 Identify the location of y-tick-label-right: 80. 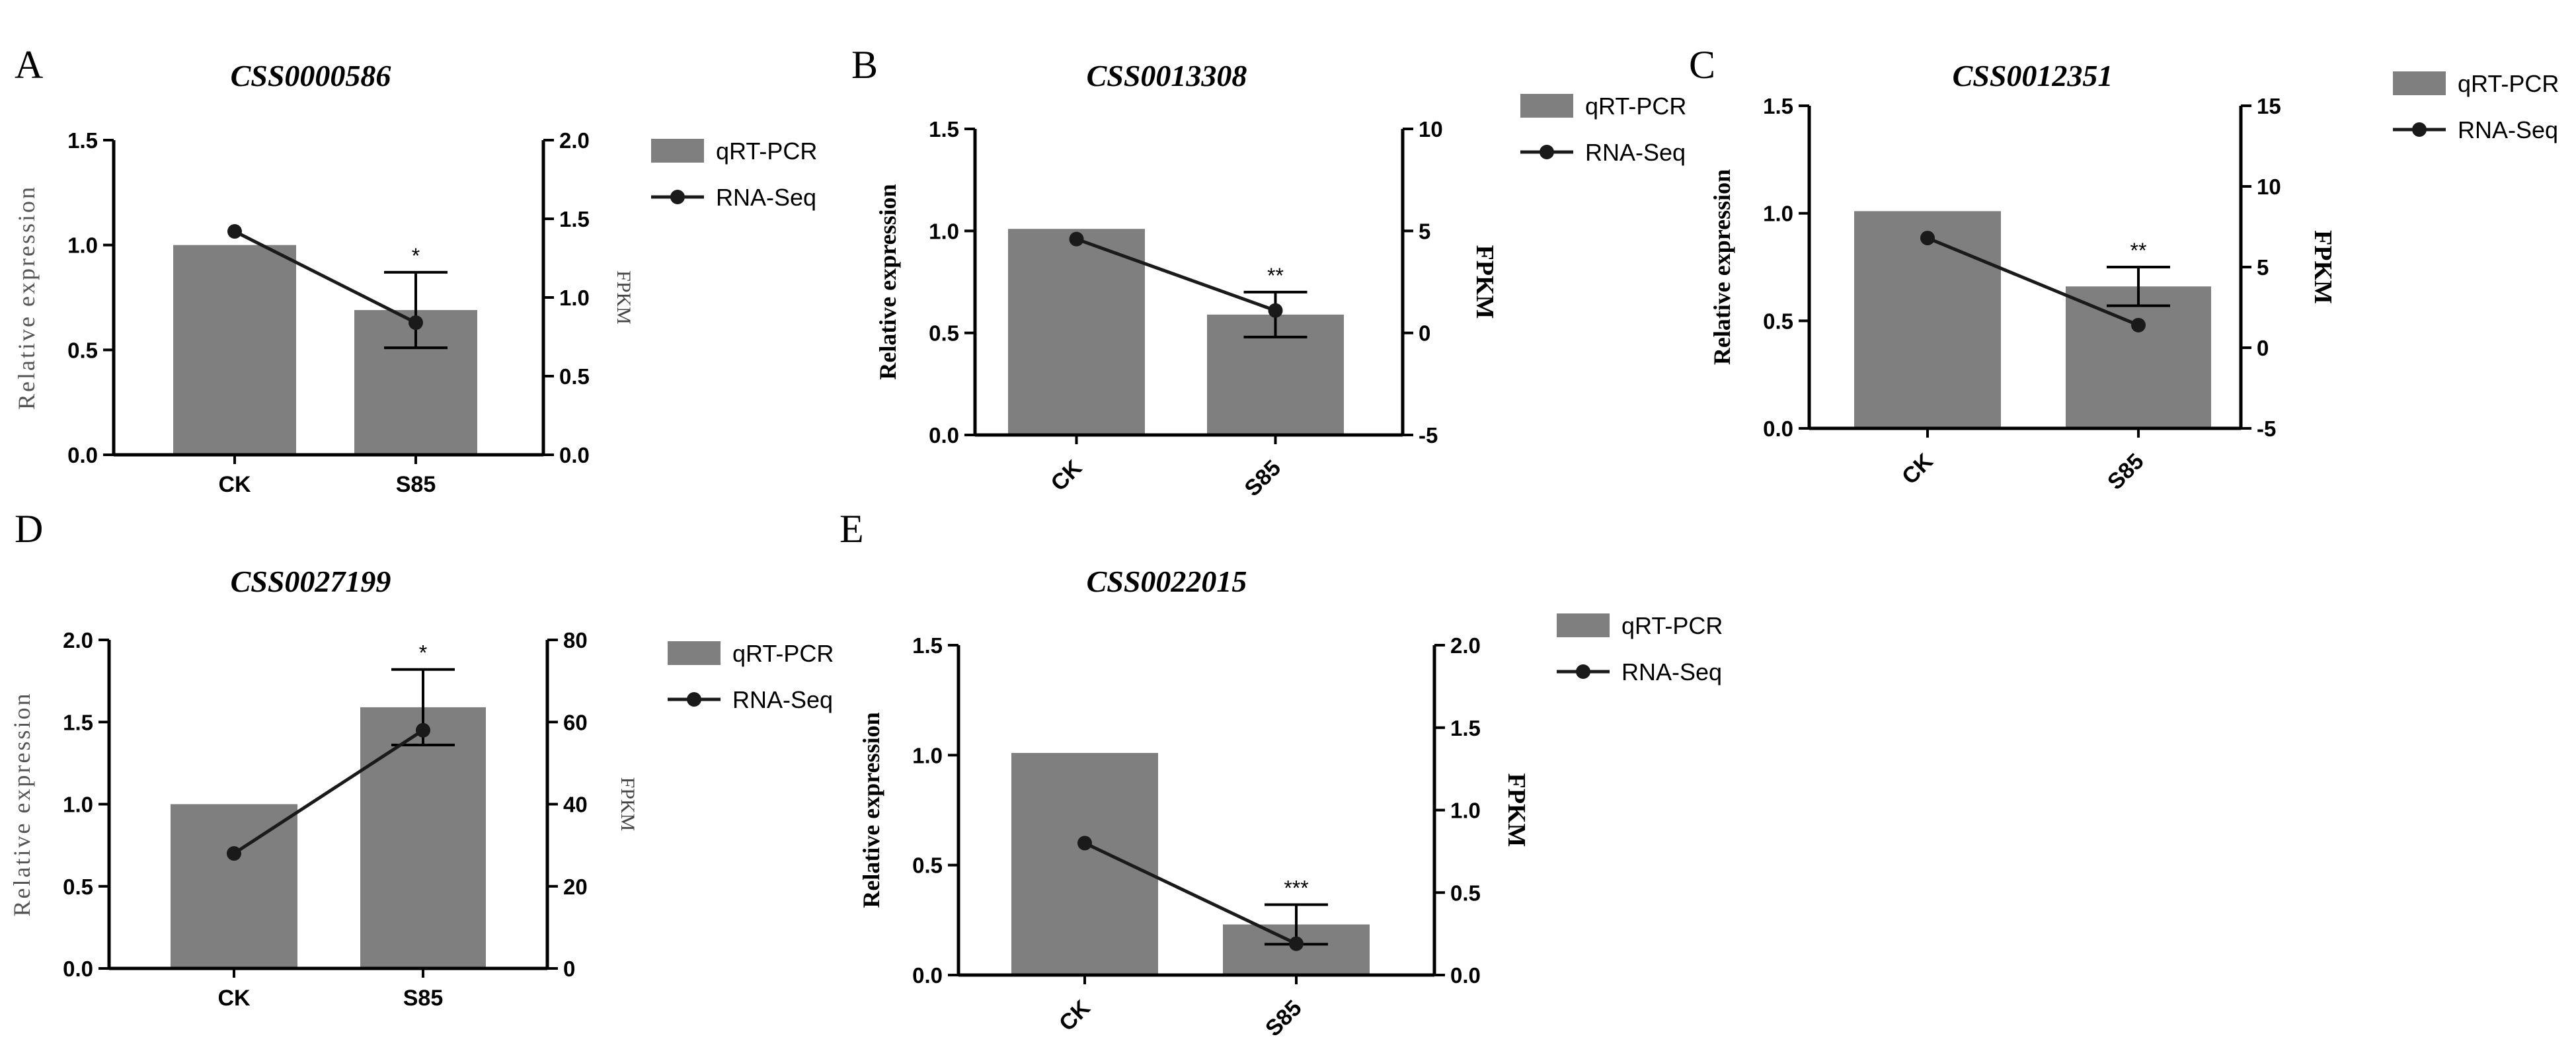
(575, 640).